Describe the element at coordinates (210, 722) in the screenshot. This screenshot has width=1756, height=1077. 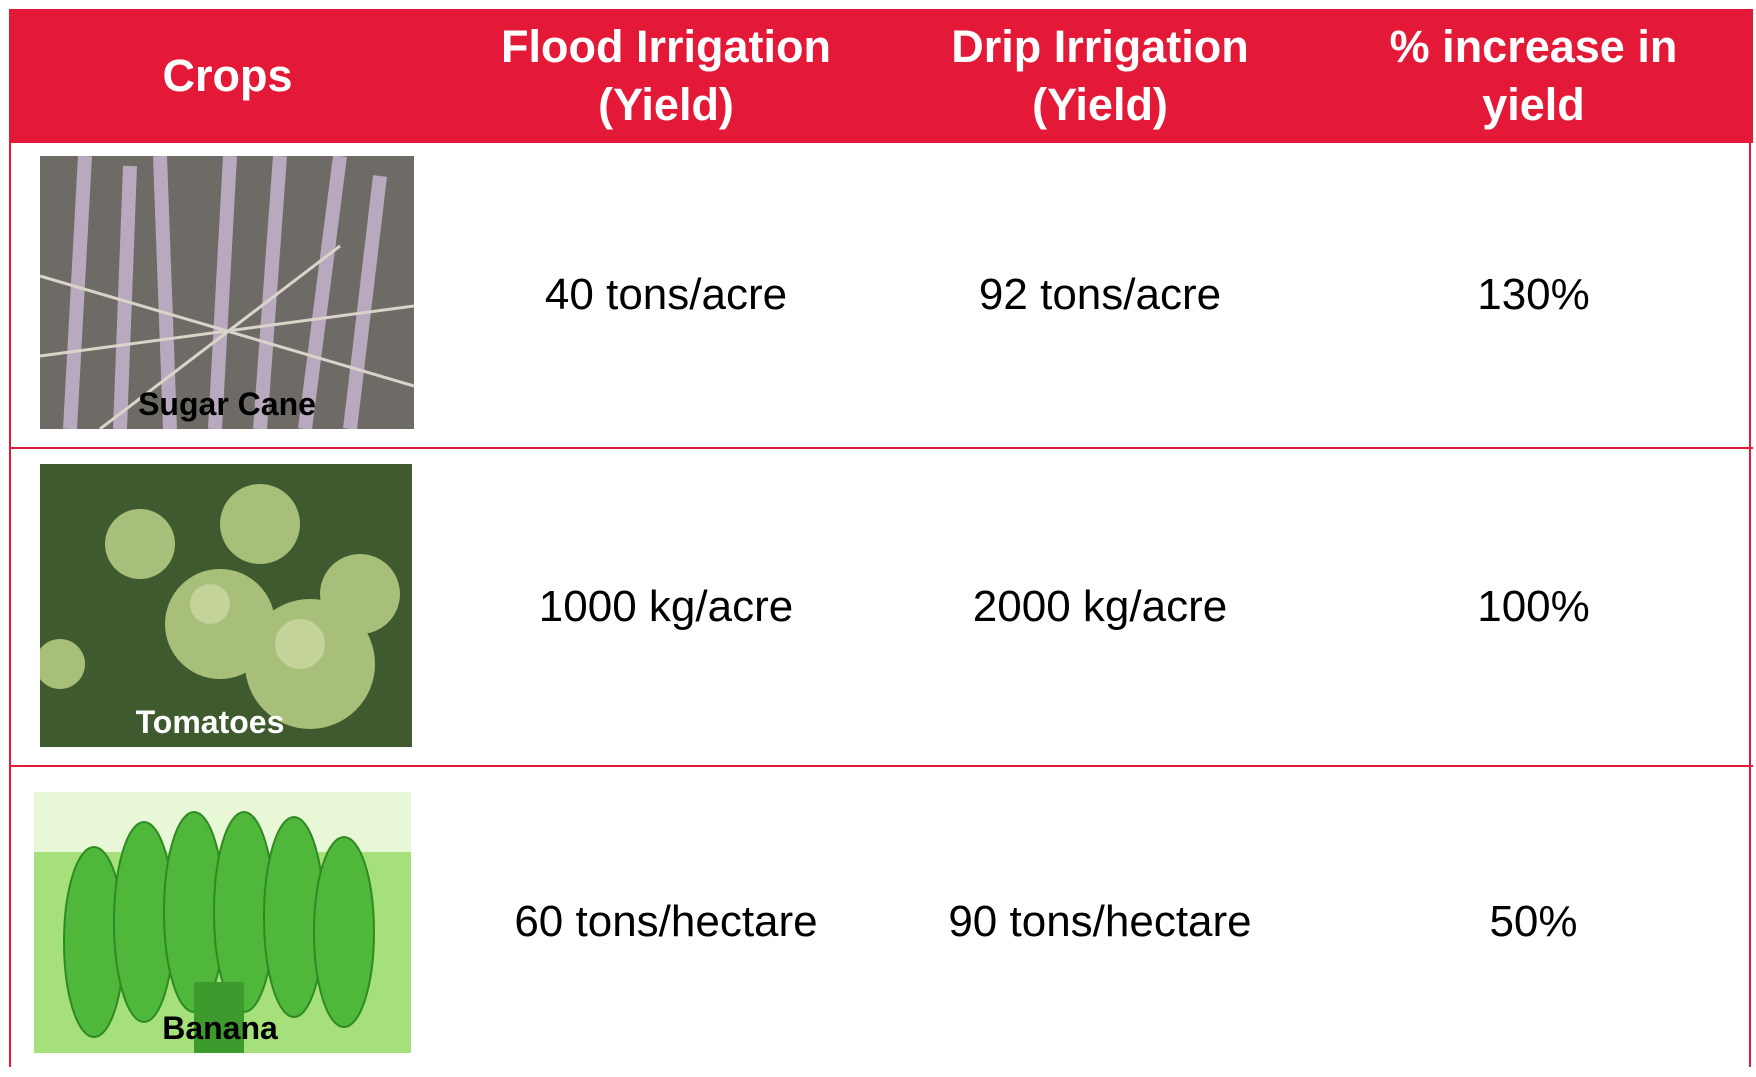
I see `crop-label: Tomatoes` at that location.